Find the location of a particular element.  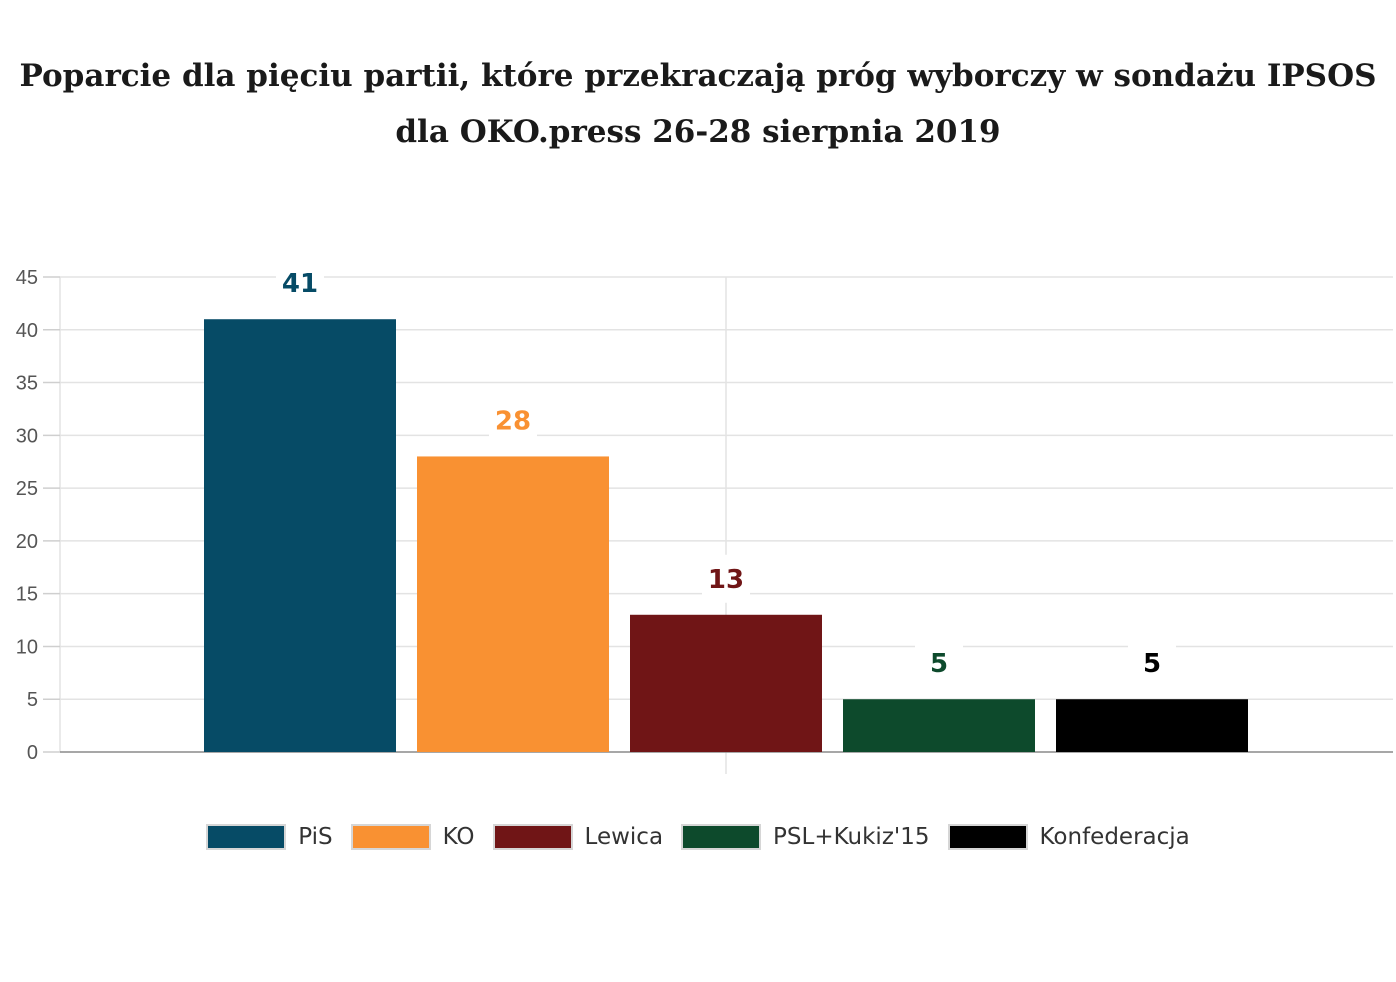

data-label: 41 is located at coordinates (300, 284).